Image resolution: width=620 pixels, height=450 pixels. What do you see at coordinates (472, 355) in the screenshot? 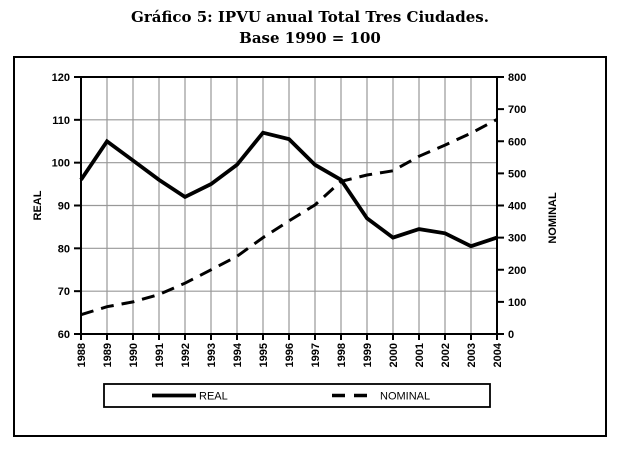
I see `x-axis-tick-label: 2003` at bounding box center [472, 355].